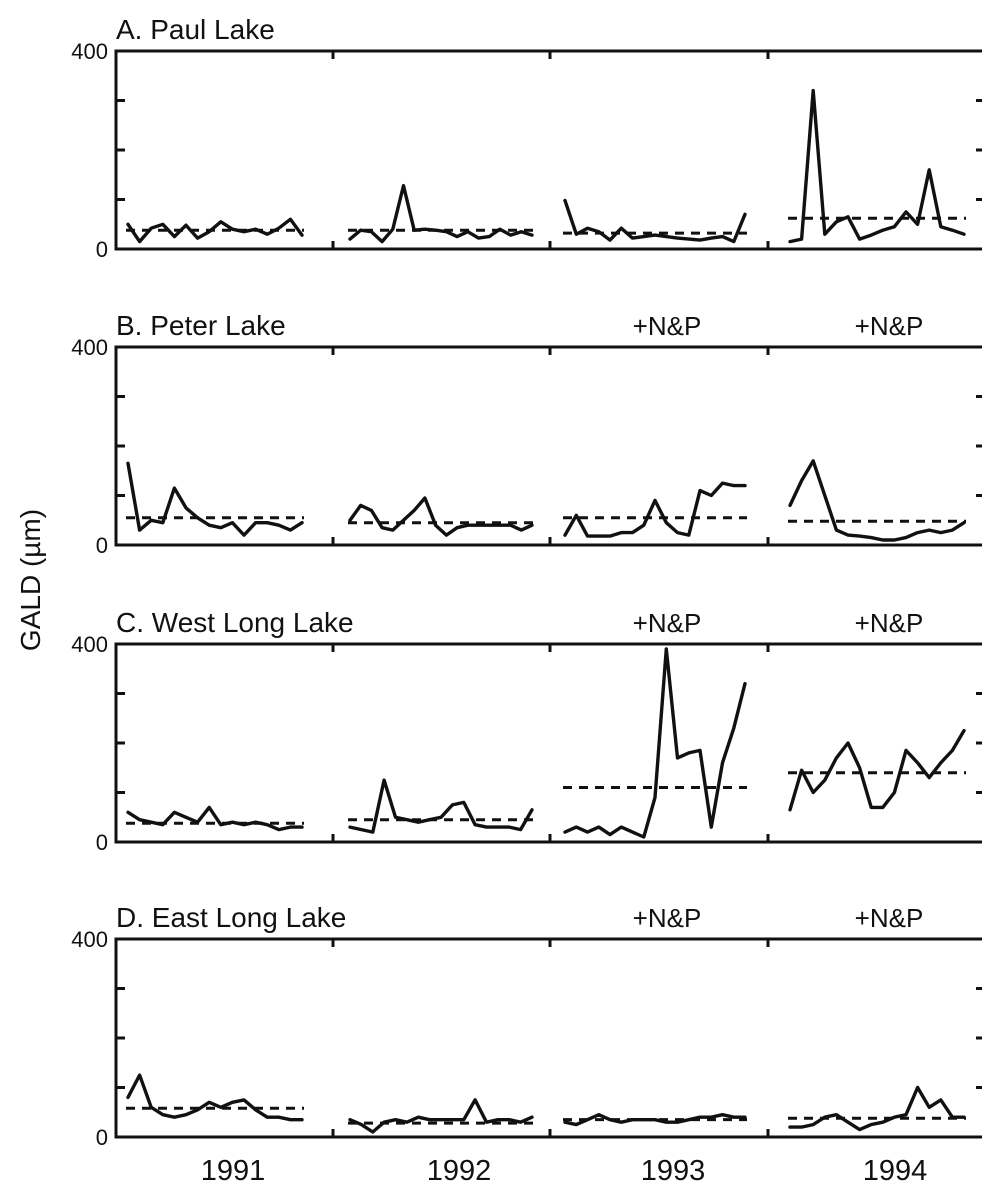 The height and width of the screenshot is (1186, 982). What do you see at coordinates (233, 1170) in the screenshot?
I see `year-label: 1991` at bounding box center [233, 1170].